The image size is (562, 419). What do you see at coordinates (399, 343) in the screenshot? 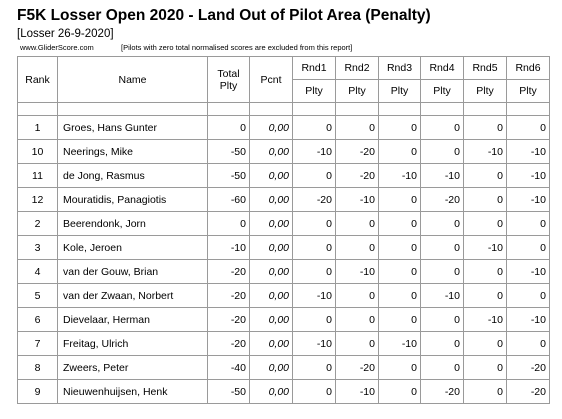
I see `round-3-plty-cell: -10` at bounding box center [399, 343].